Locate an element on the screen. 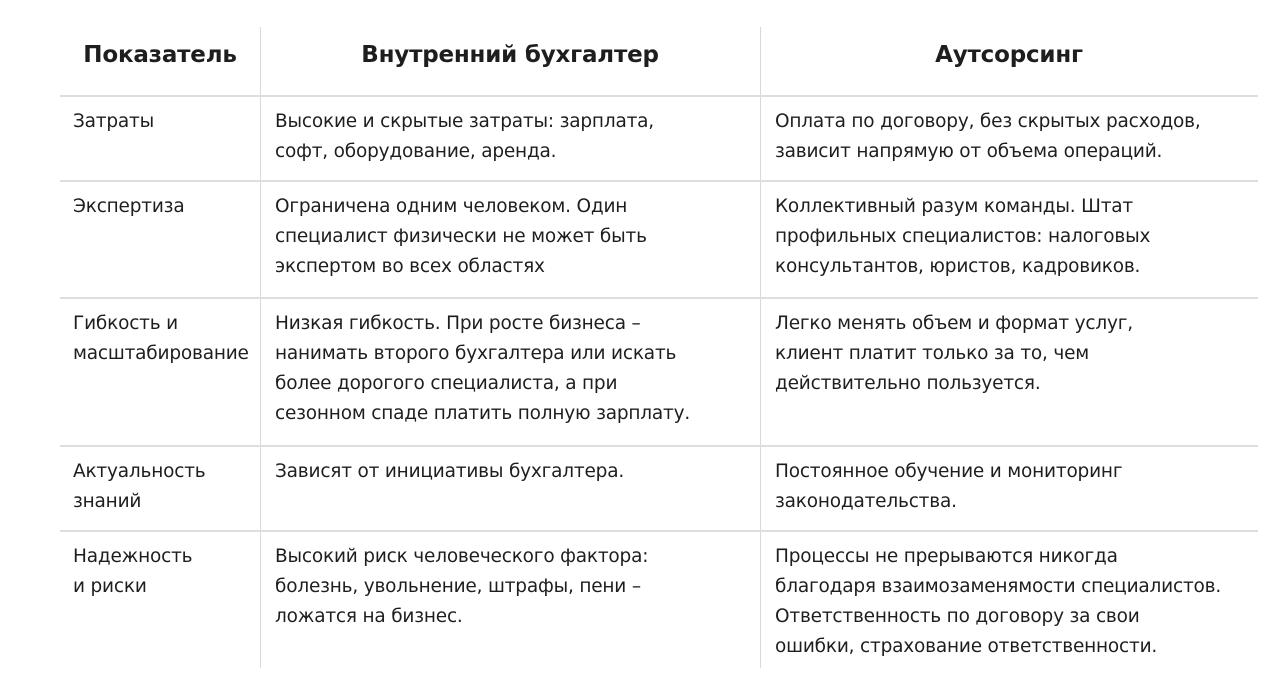 This screenshot has height=688, width=1280. cell-line: софт, оборудование, аренда. is located at coordinates (416, 151).